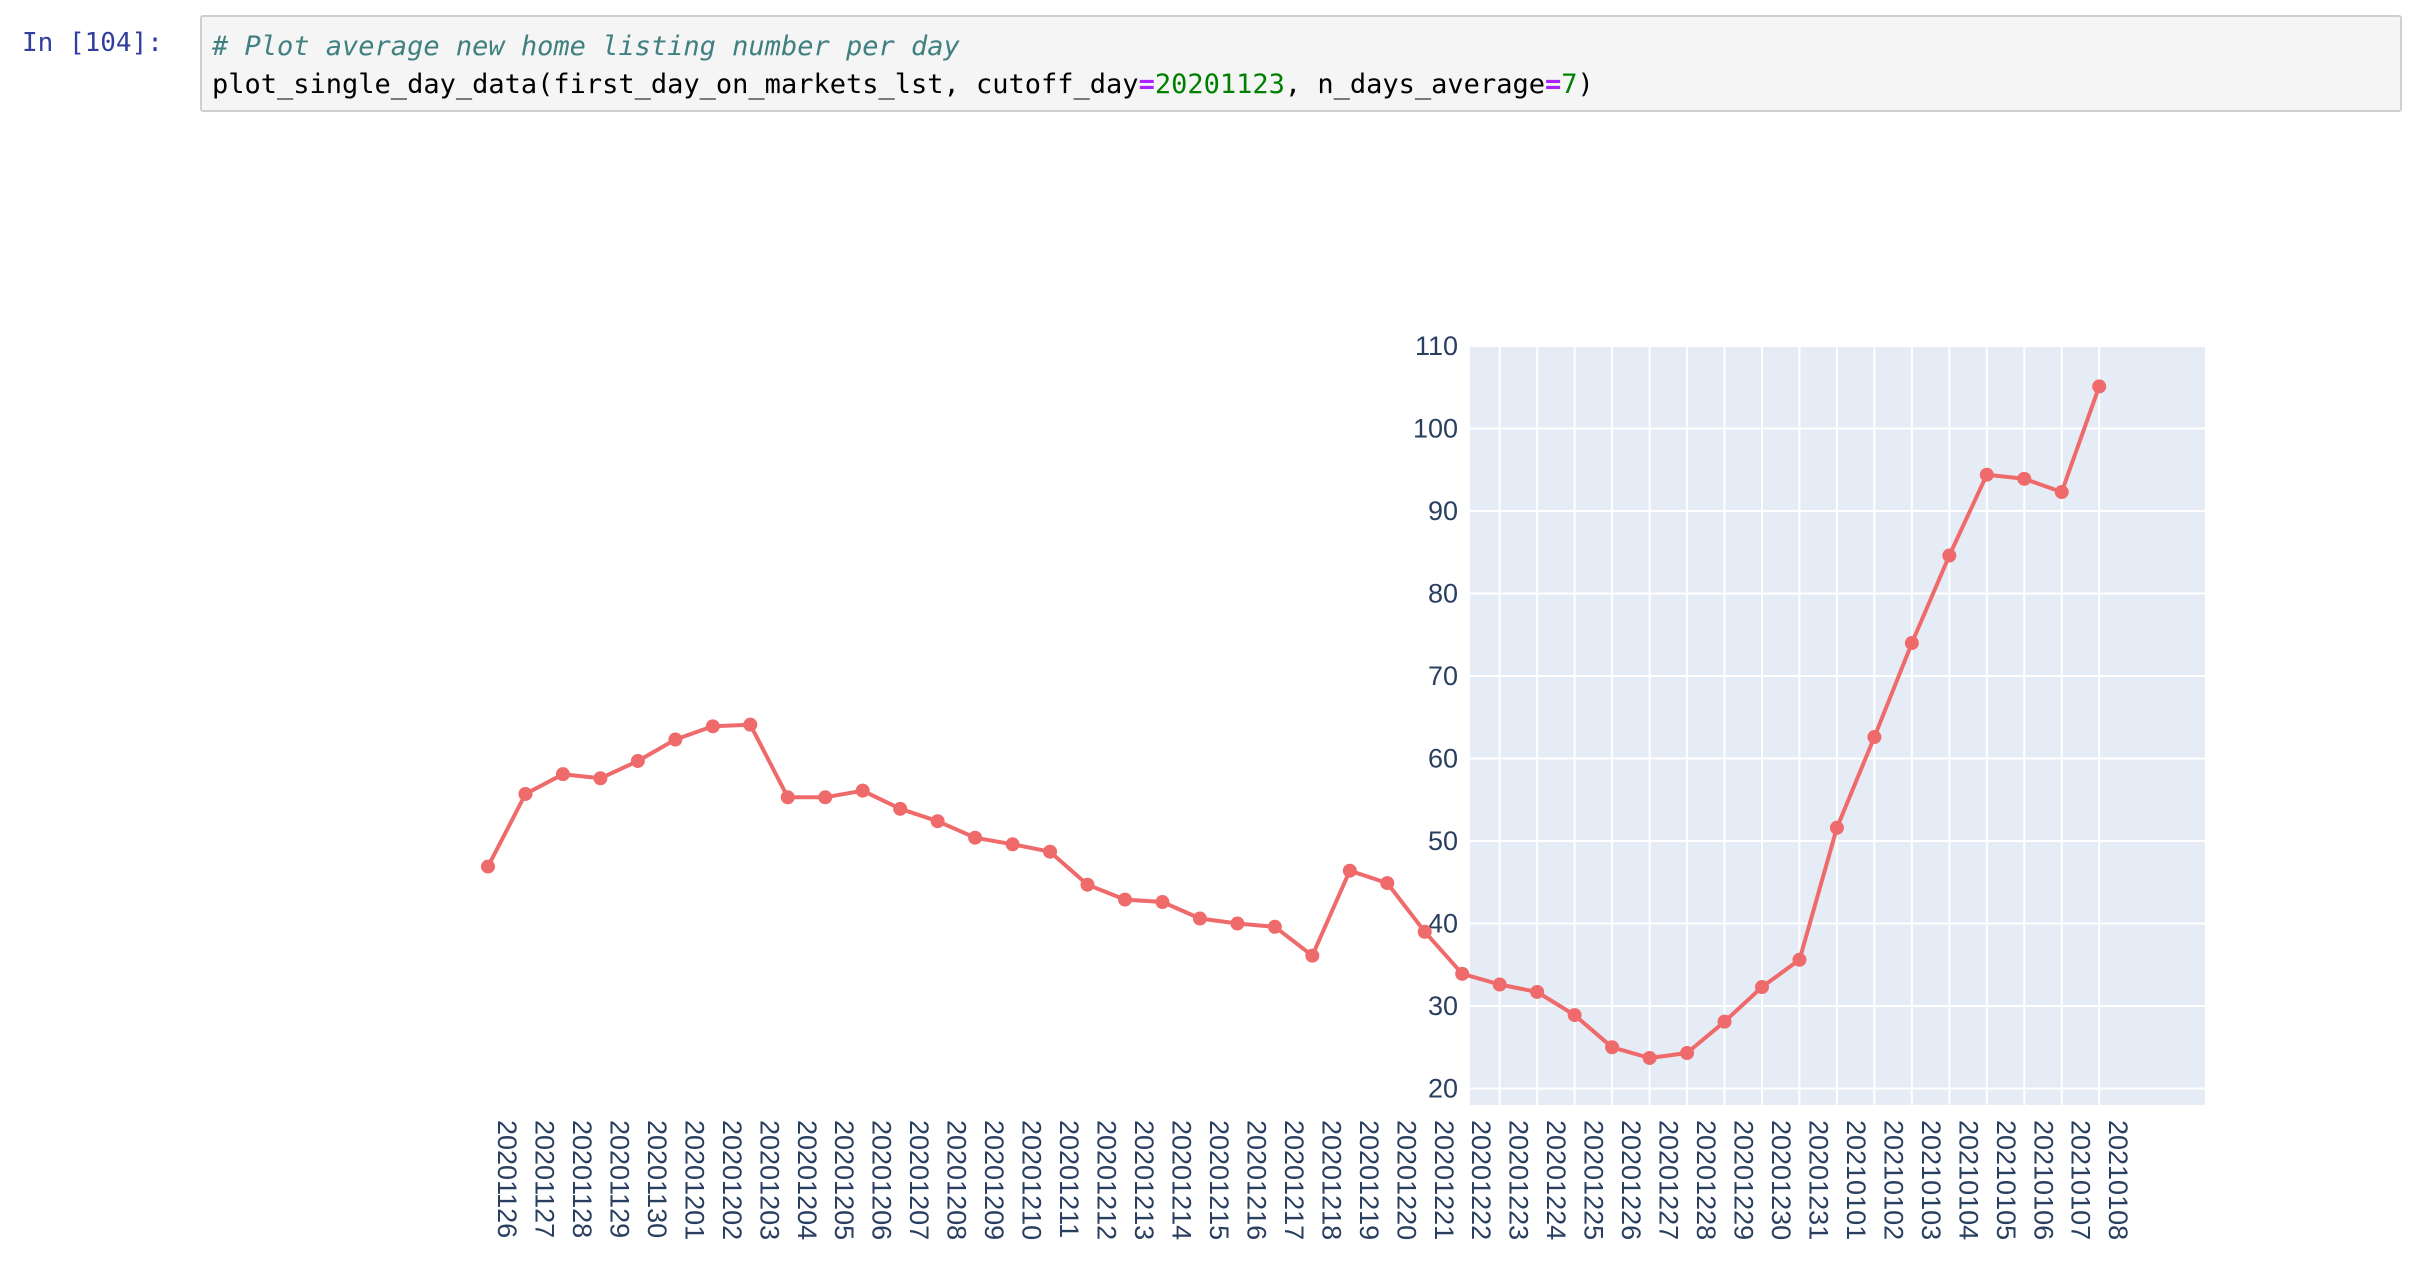 The width and height of the screenshot is (2418, 1288). I want to click on code-operator-2: =, so click(1553, 84).